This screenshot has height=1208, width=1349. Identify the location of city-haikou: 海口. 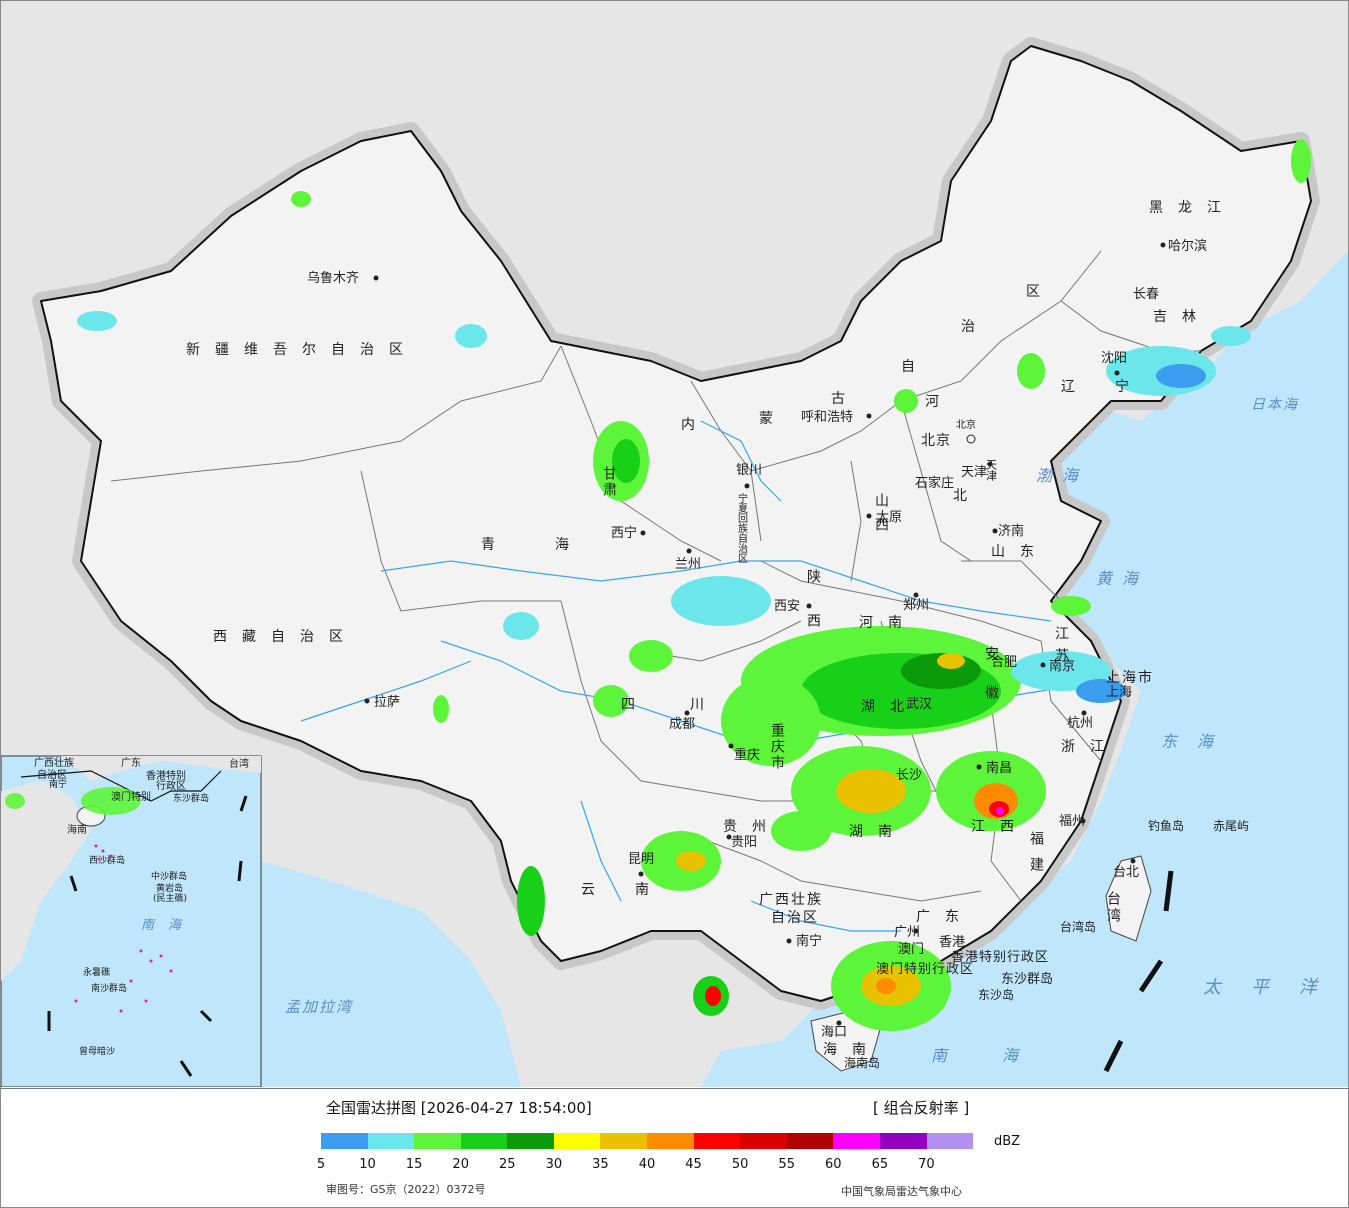
(834, 1032).